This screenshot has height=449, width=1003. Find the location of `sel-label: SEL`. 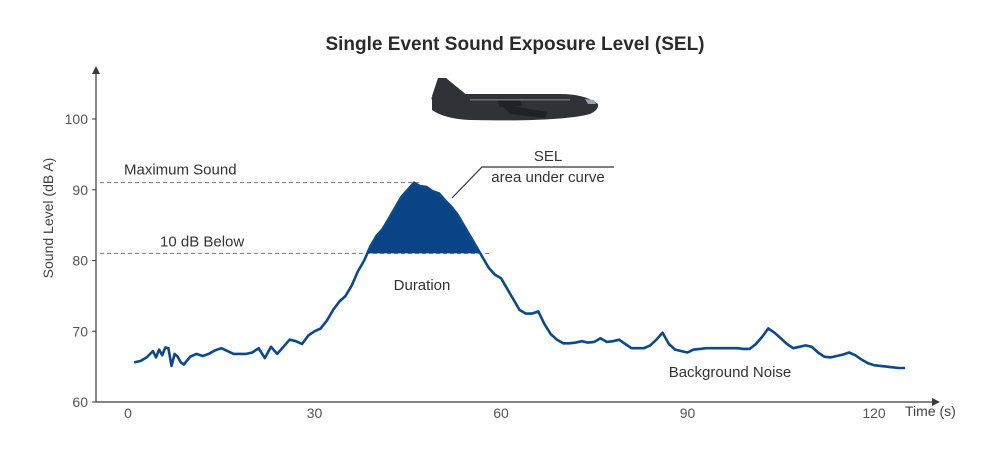

sel-label: SEL is located at coordinates (548, 156).